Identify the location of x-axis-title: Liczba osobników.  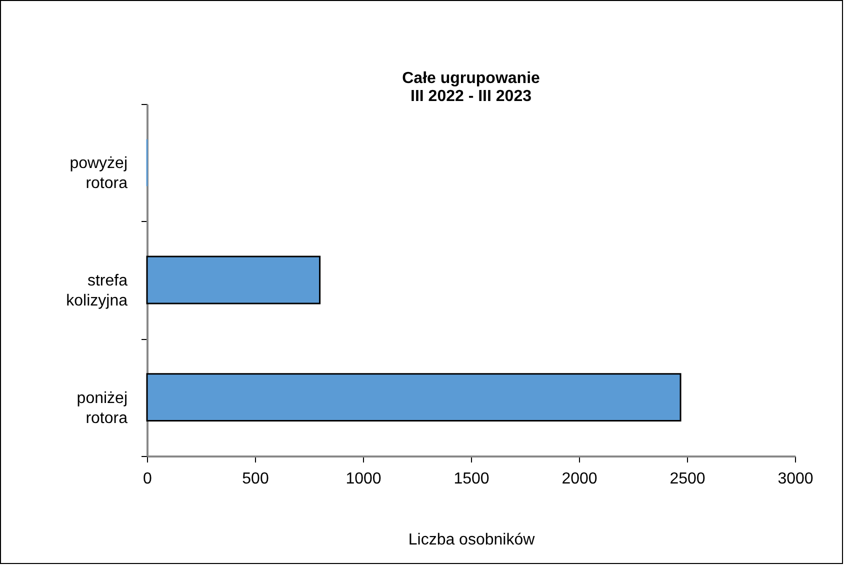
(472, 540).